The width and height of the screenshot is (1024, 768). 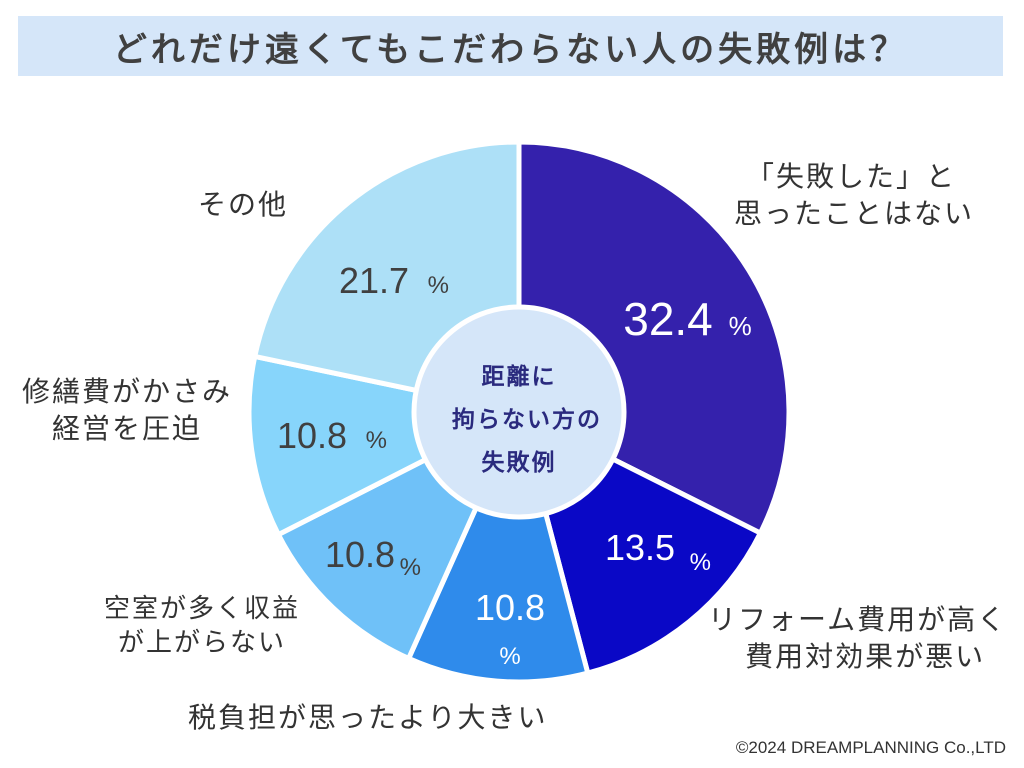 I want to click on slice-label-never-failed: 「失敗した」と 思ったことはない, so click(x=854, y=195).